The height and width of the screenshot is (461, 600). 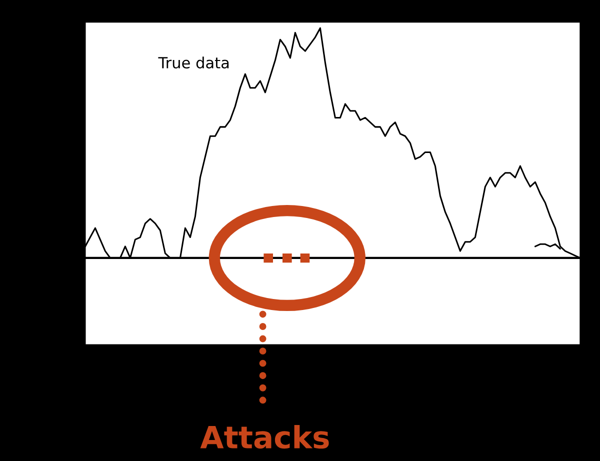 I want to click on text: Attacks, so click(x=264, y=437).